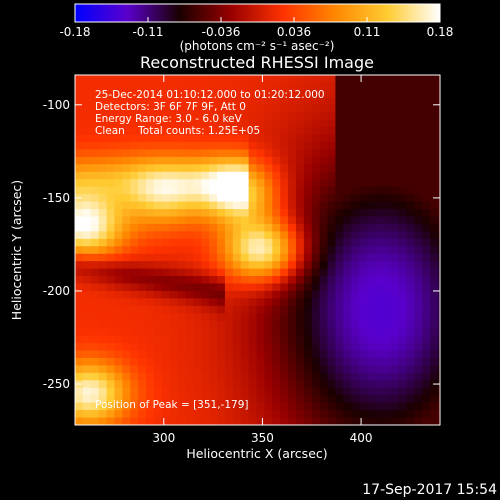 The width and height of the screenshot is (500, 500). Describe the element at coordinates (177, 131) in the screenshot. I see `annotation-clean-counts: Clean Total counts: 1.25E+05` at that location.